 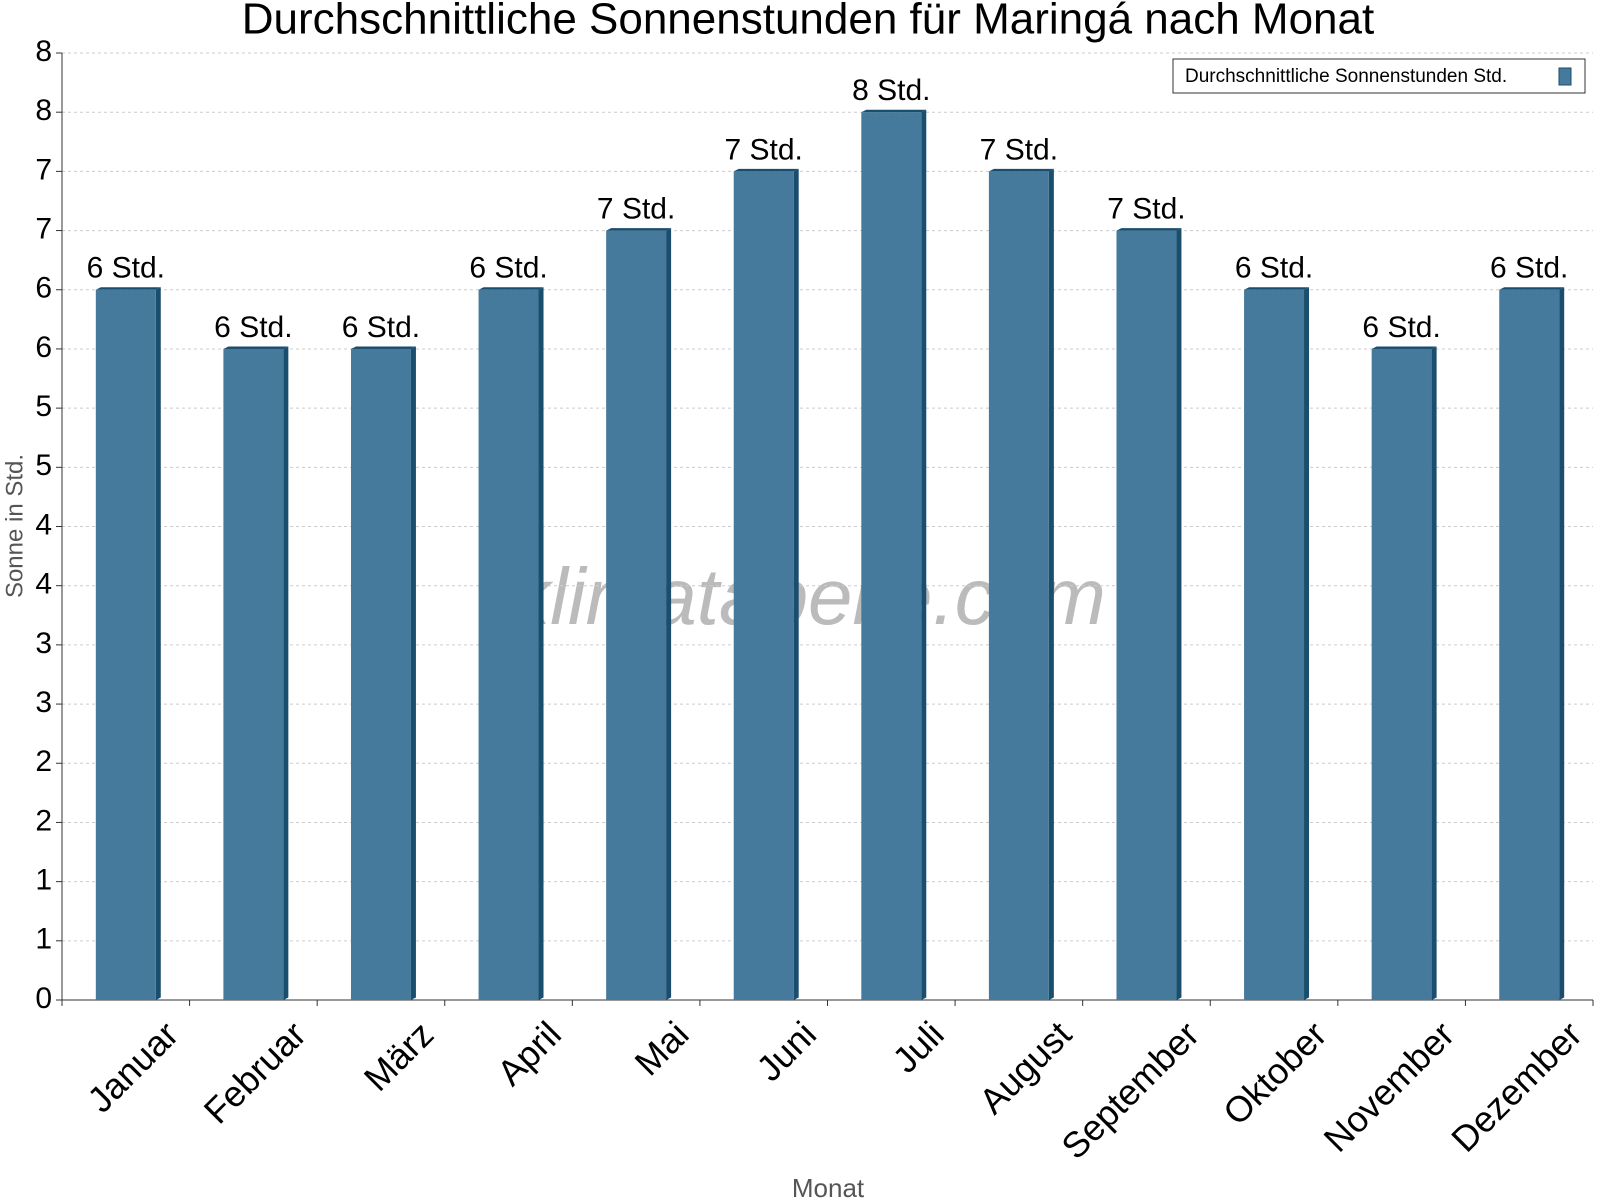 What do you see at coordinates (1346, 76) in the screenshot?
I see `legend-label: Durchschnittliche Sonnenstunden Std.` at bounding box center [1346, 76].